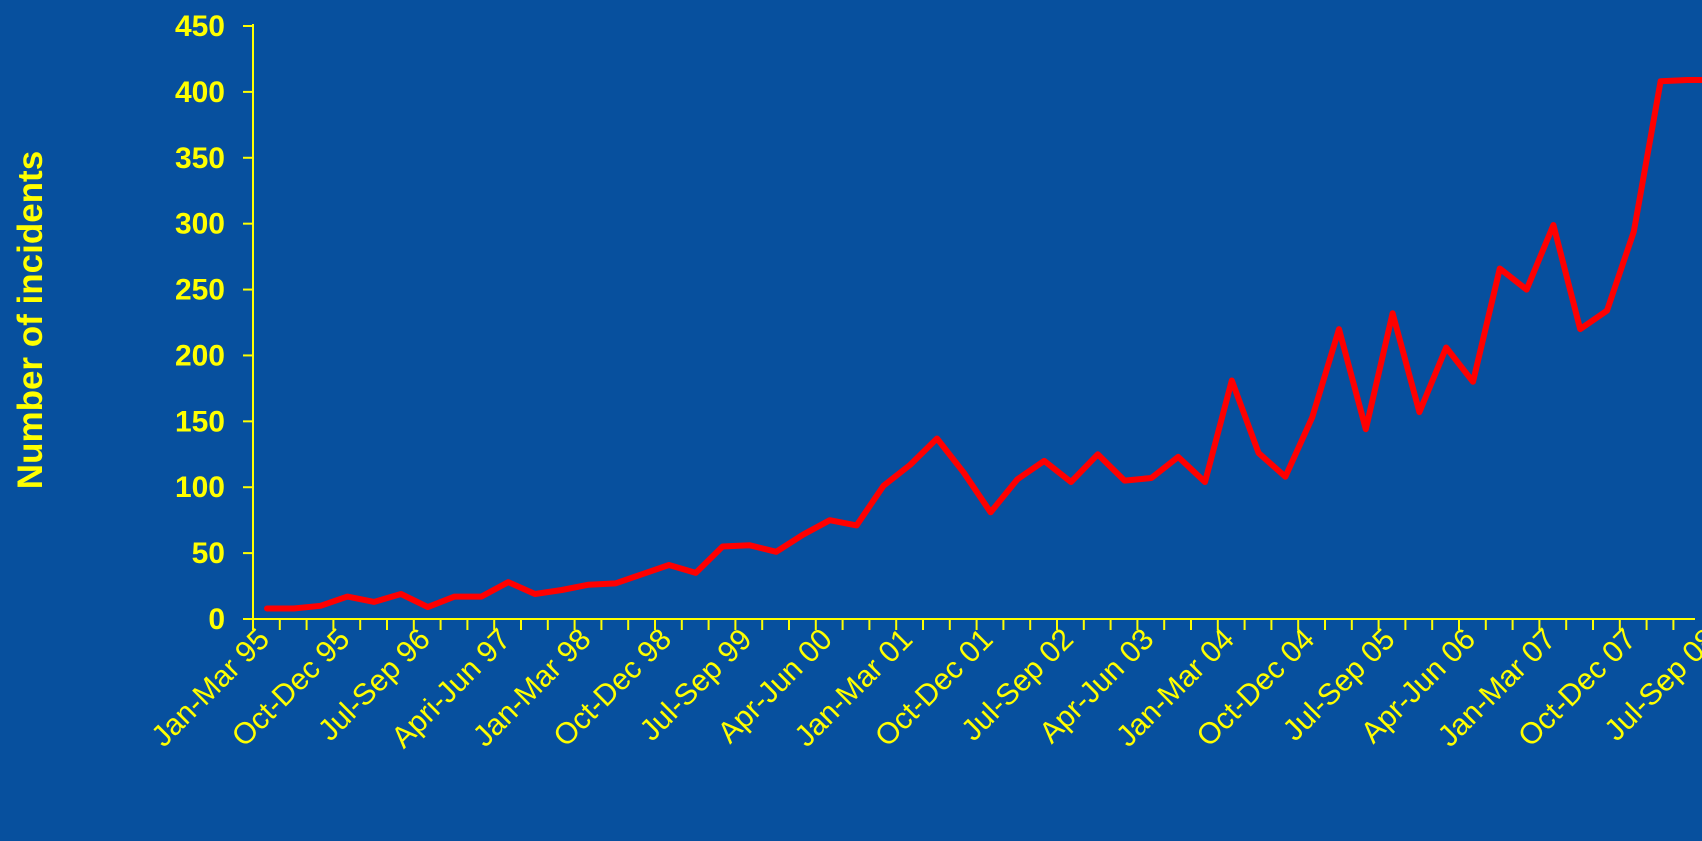 This screenshot has height=841, width=1702. What do you see at coordinates (200, 92) in the screenshot?
I see `y-tick-label: 400` at bounding box center [200, 92].